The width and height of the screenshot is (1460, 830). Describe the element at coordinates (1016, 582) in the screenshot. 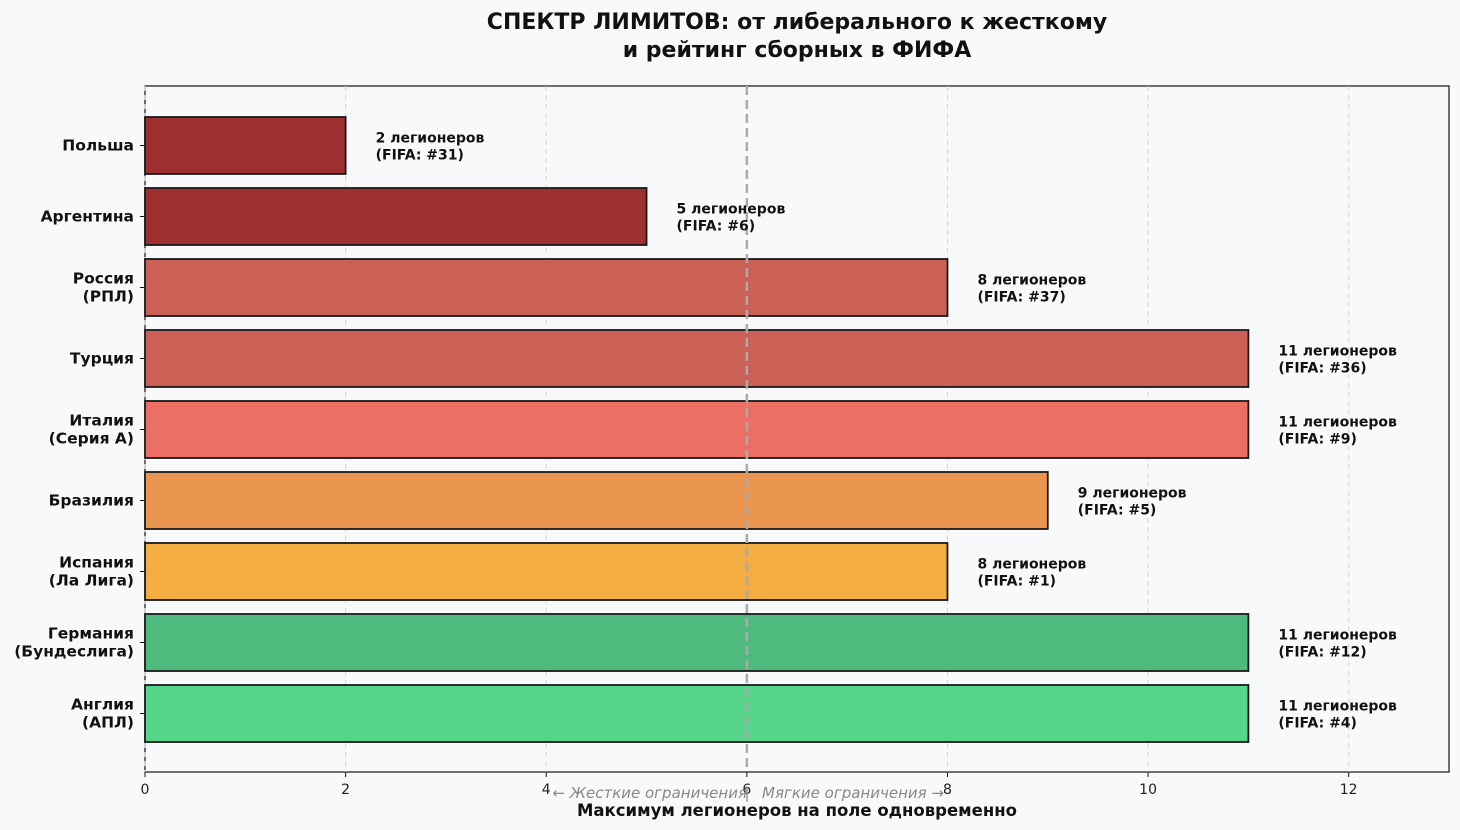

I see `bar-value-label: (FIFA: #1)` at that location.